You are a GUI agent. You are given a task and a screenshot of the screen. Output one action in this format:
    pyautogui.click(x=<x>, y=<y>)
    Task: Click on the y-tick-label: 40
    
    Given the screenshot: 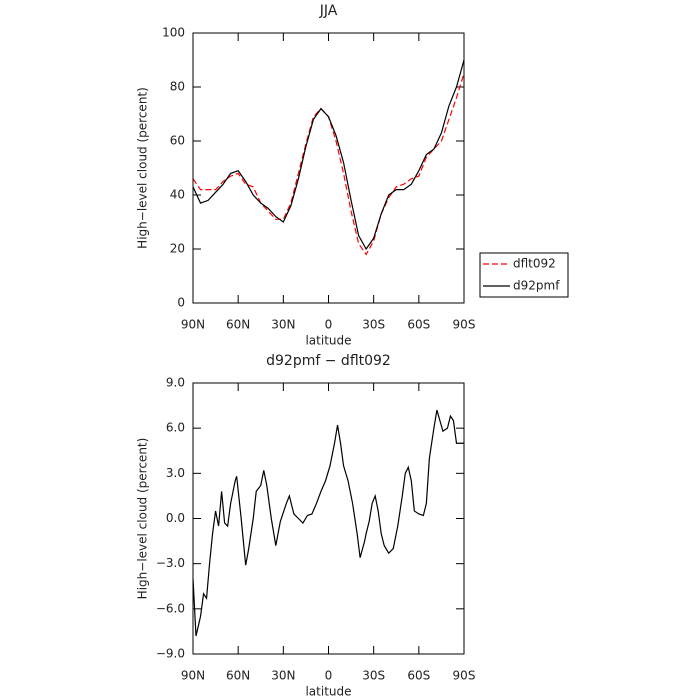 What is the action you would take?
    pyautogui.click(x=177, y=195)
    